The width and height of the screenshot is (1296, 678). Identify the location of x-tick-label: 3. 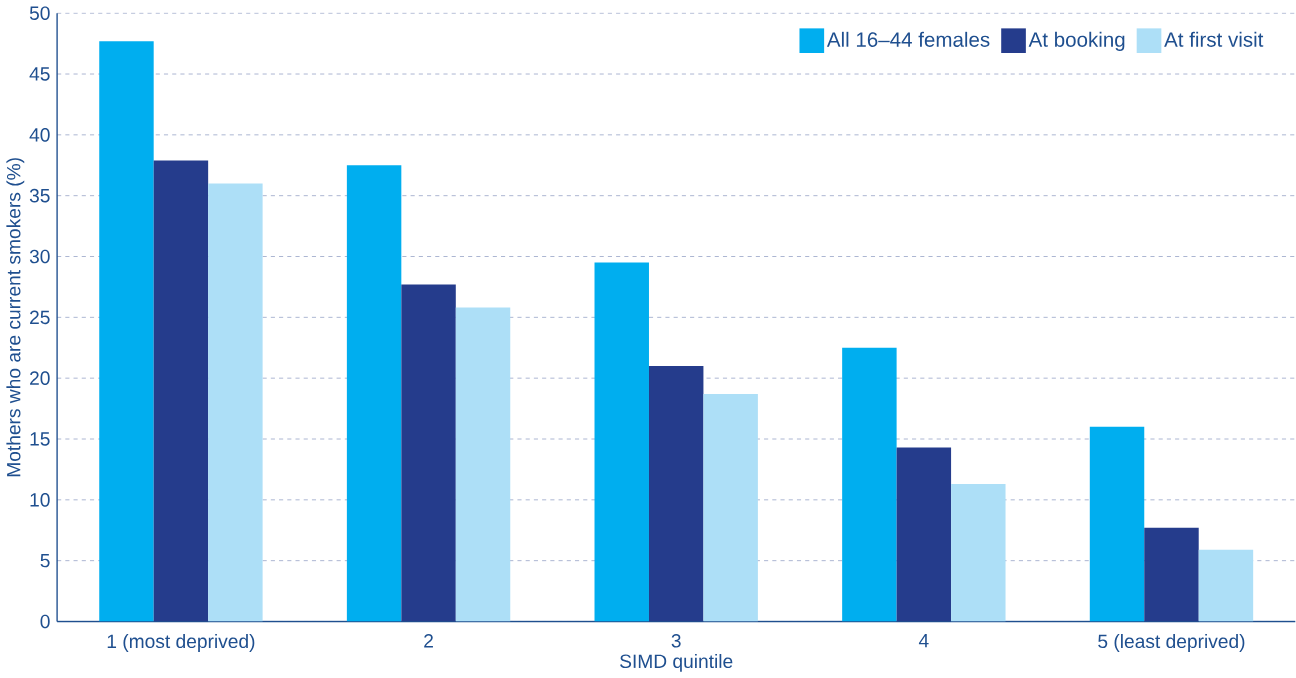
(676, 640).